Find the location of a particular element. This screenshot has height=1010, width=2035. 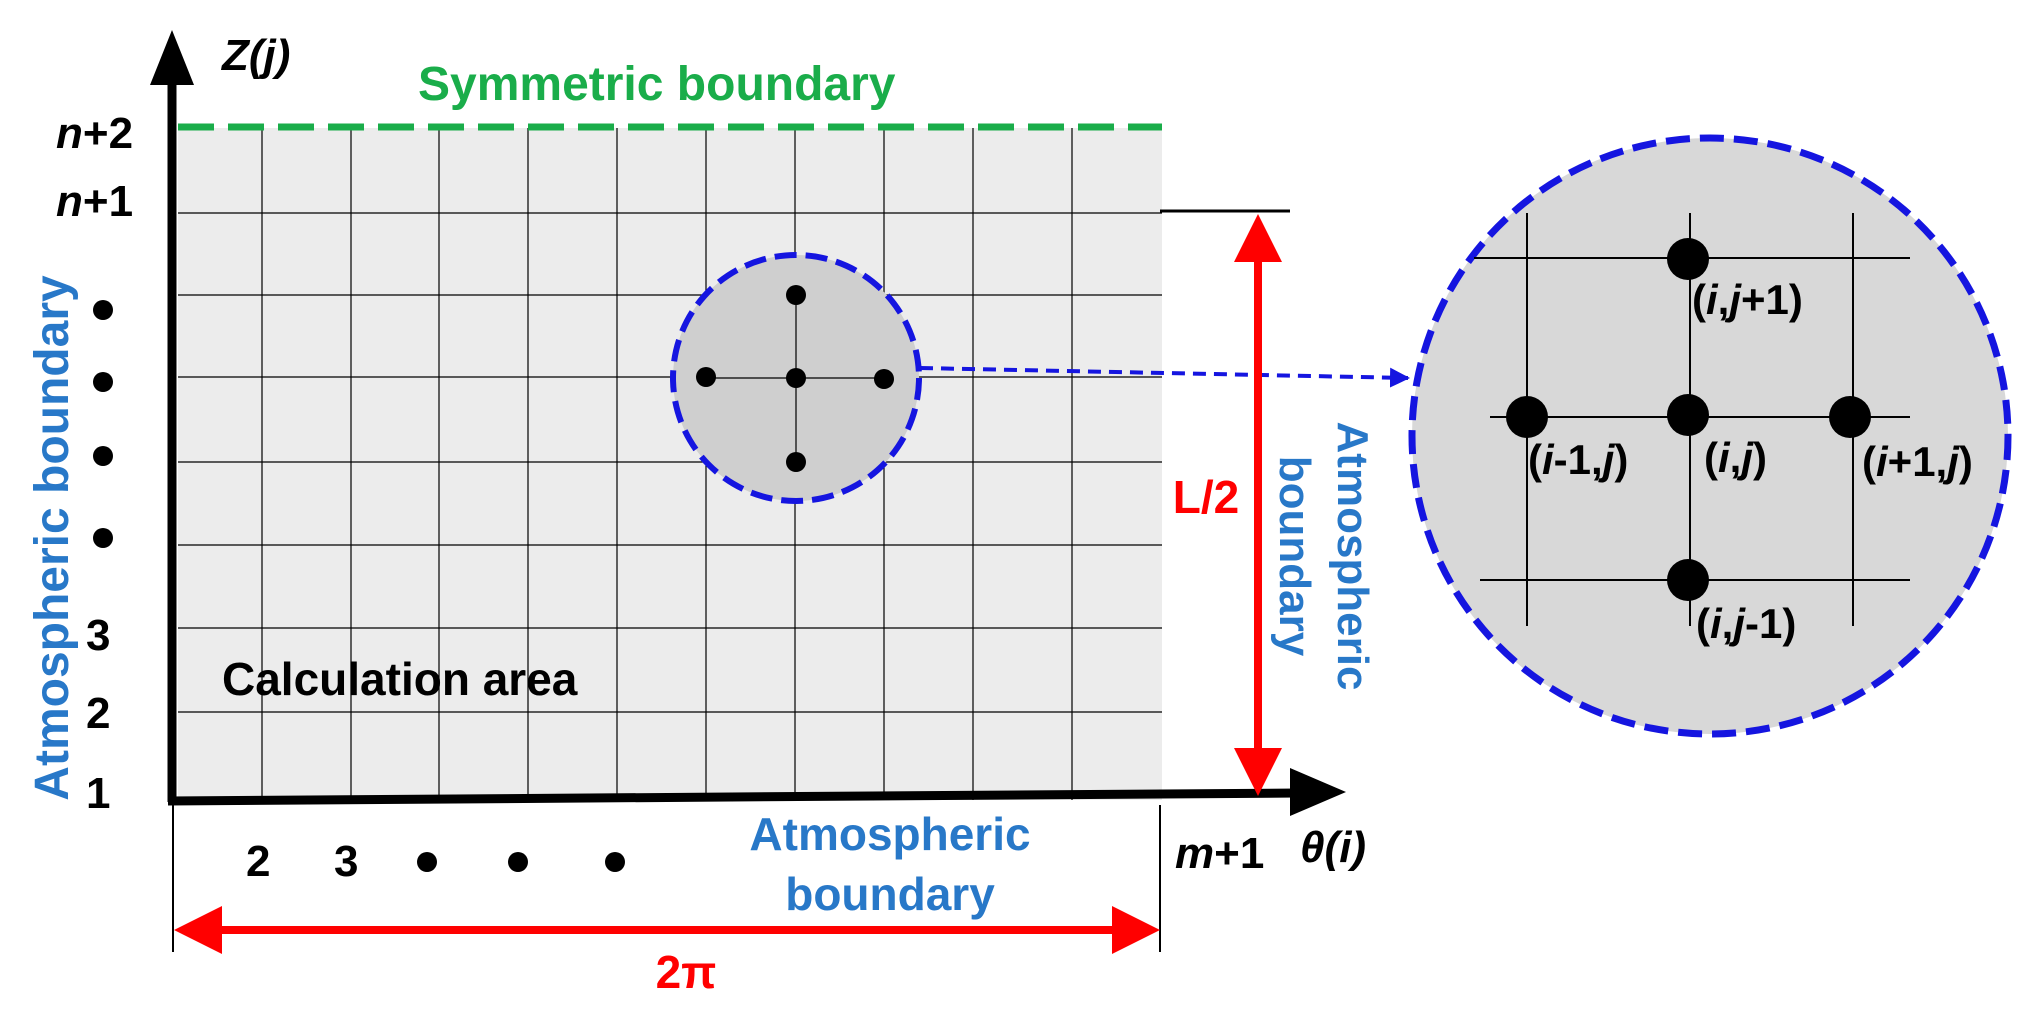

calculation-area-label: Calculation area is located at coordinates (400, 679).